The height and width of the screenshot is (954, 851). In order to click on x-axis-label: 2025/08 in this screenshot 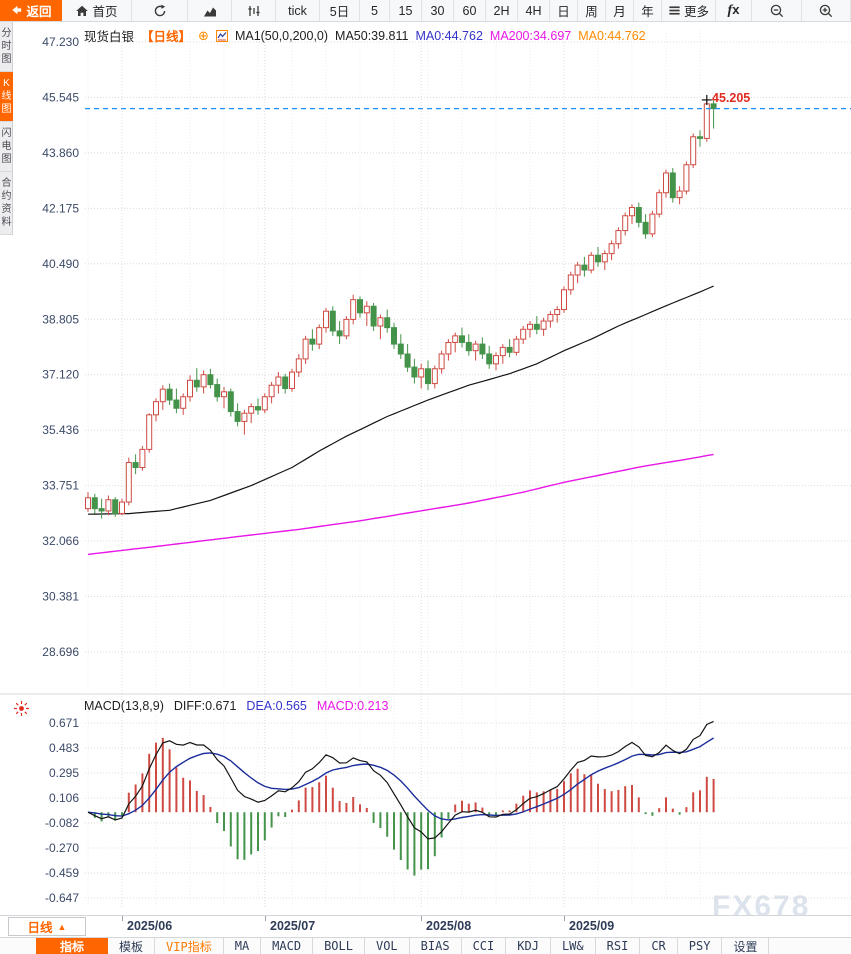, I will do `click(449, 926)`.